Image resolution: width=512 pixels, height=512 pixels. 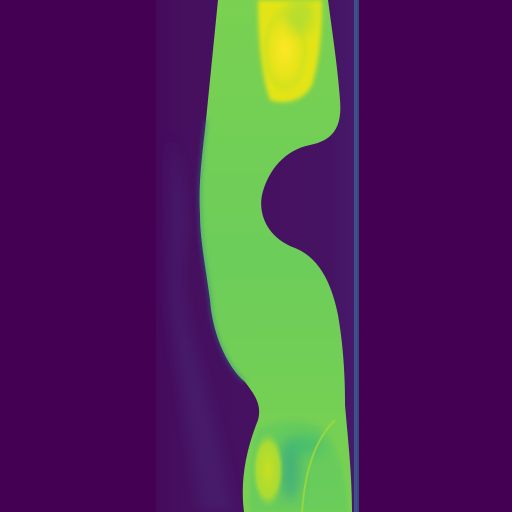 I want to click on fold-line, so click(x=318, y=465).